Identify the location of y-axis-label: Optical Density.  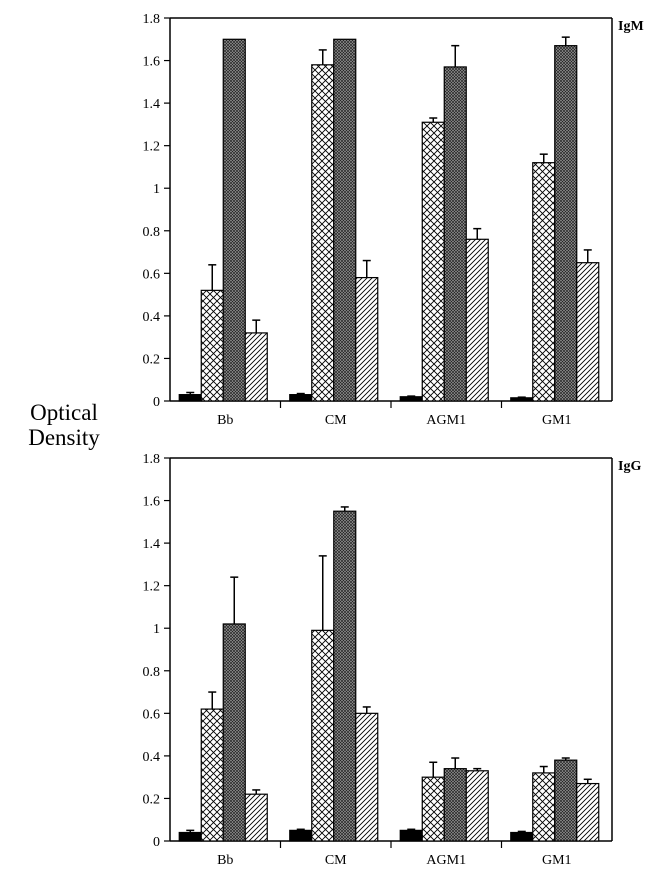
(64, 425).